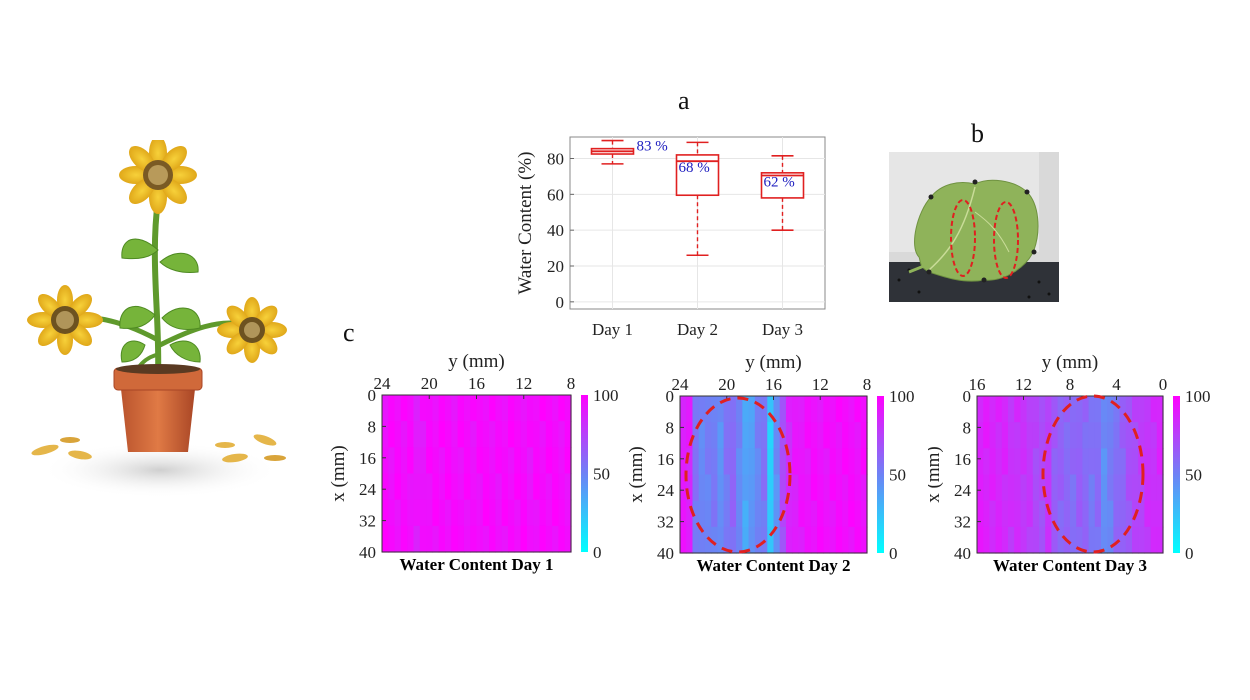 This screenshot has height=700, width=1250. I want to click on y-tick-label: 32, so click(665, 522).